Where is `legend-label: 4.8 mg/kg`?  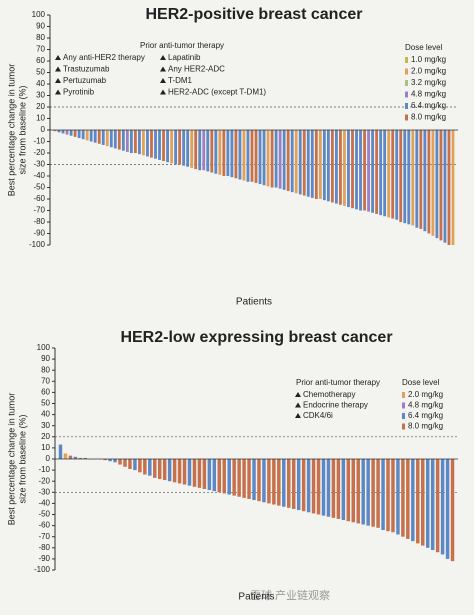
legend-label: 4.8 mg/kg is located at coordinates (428, 94).